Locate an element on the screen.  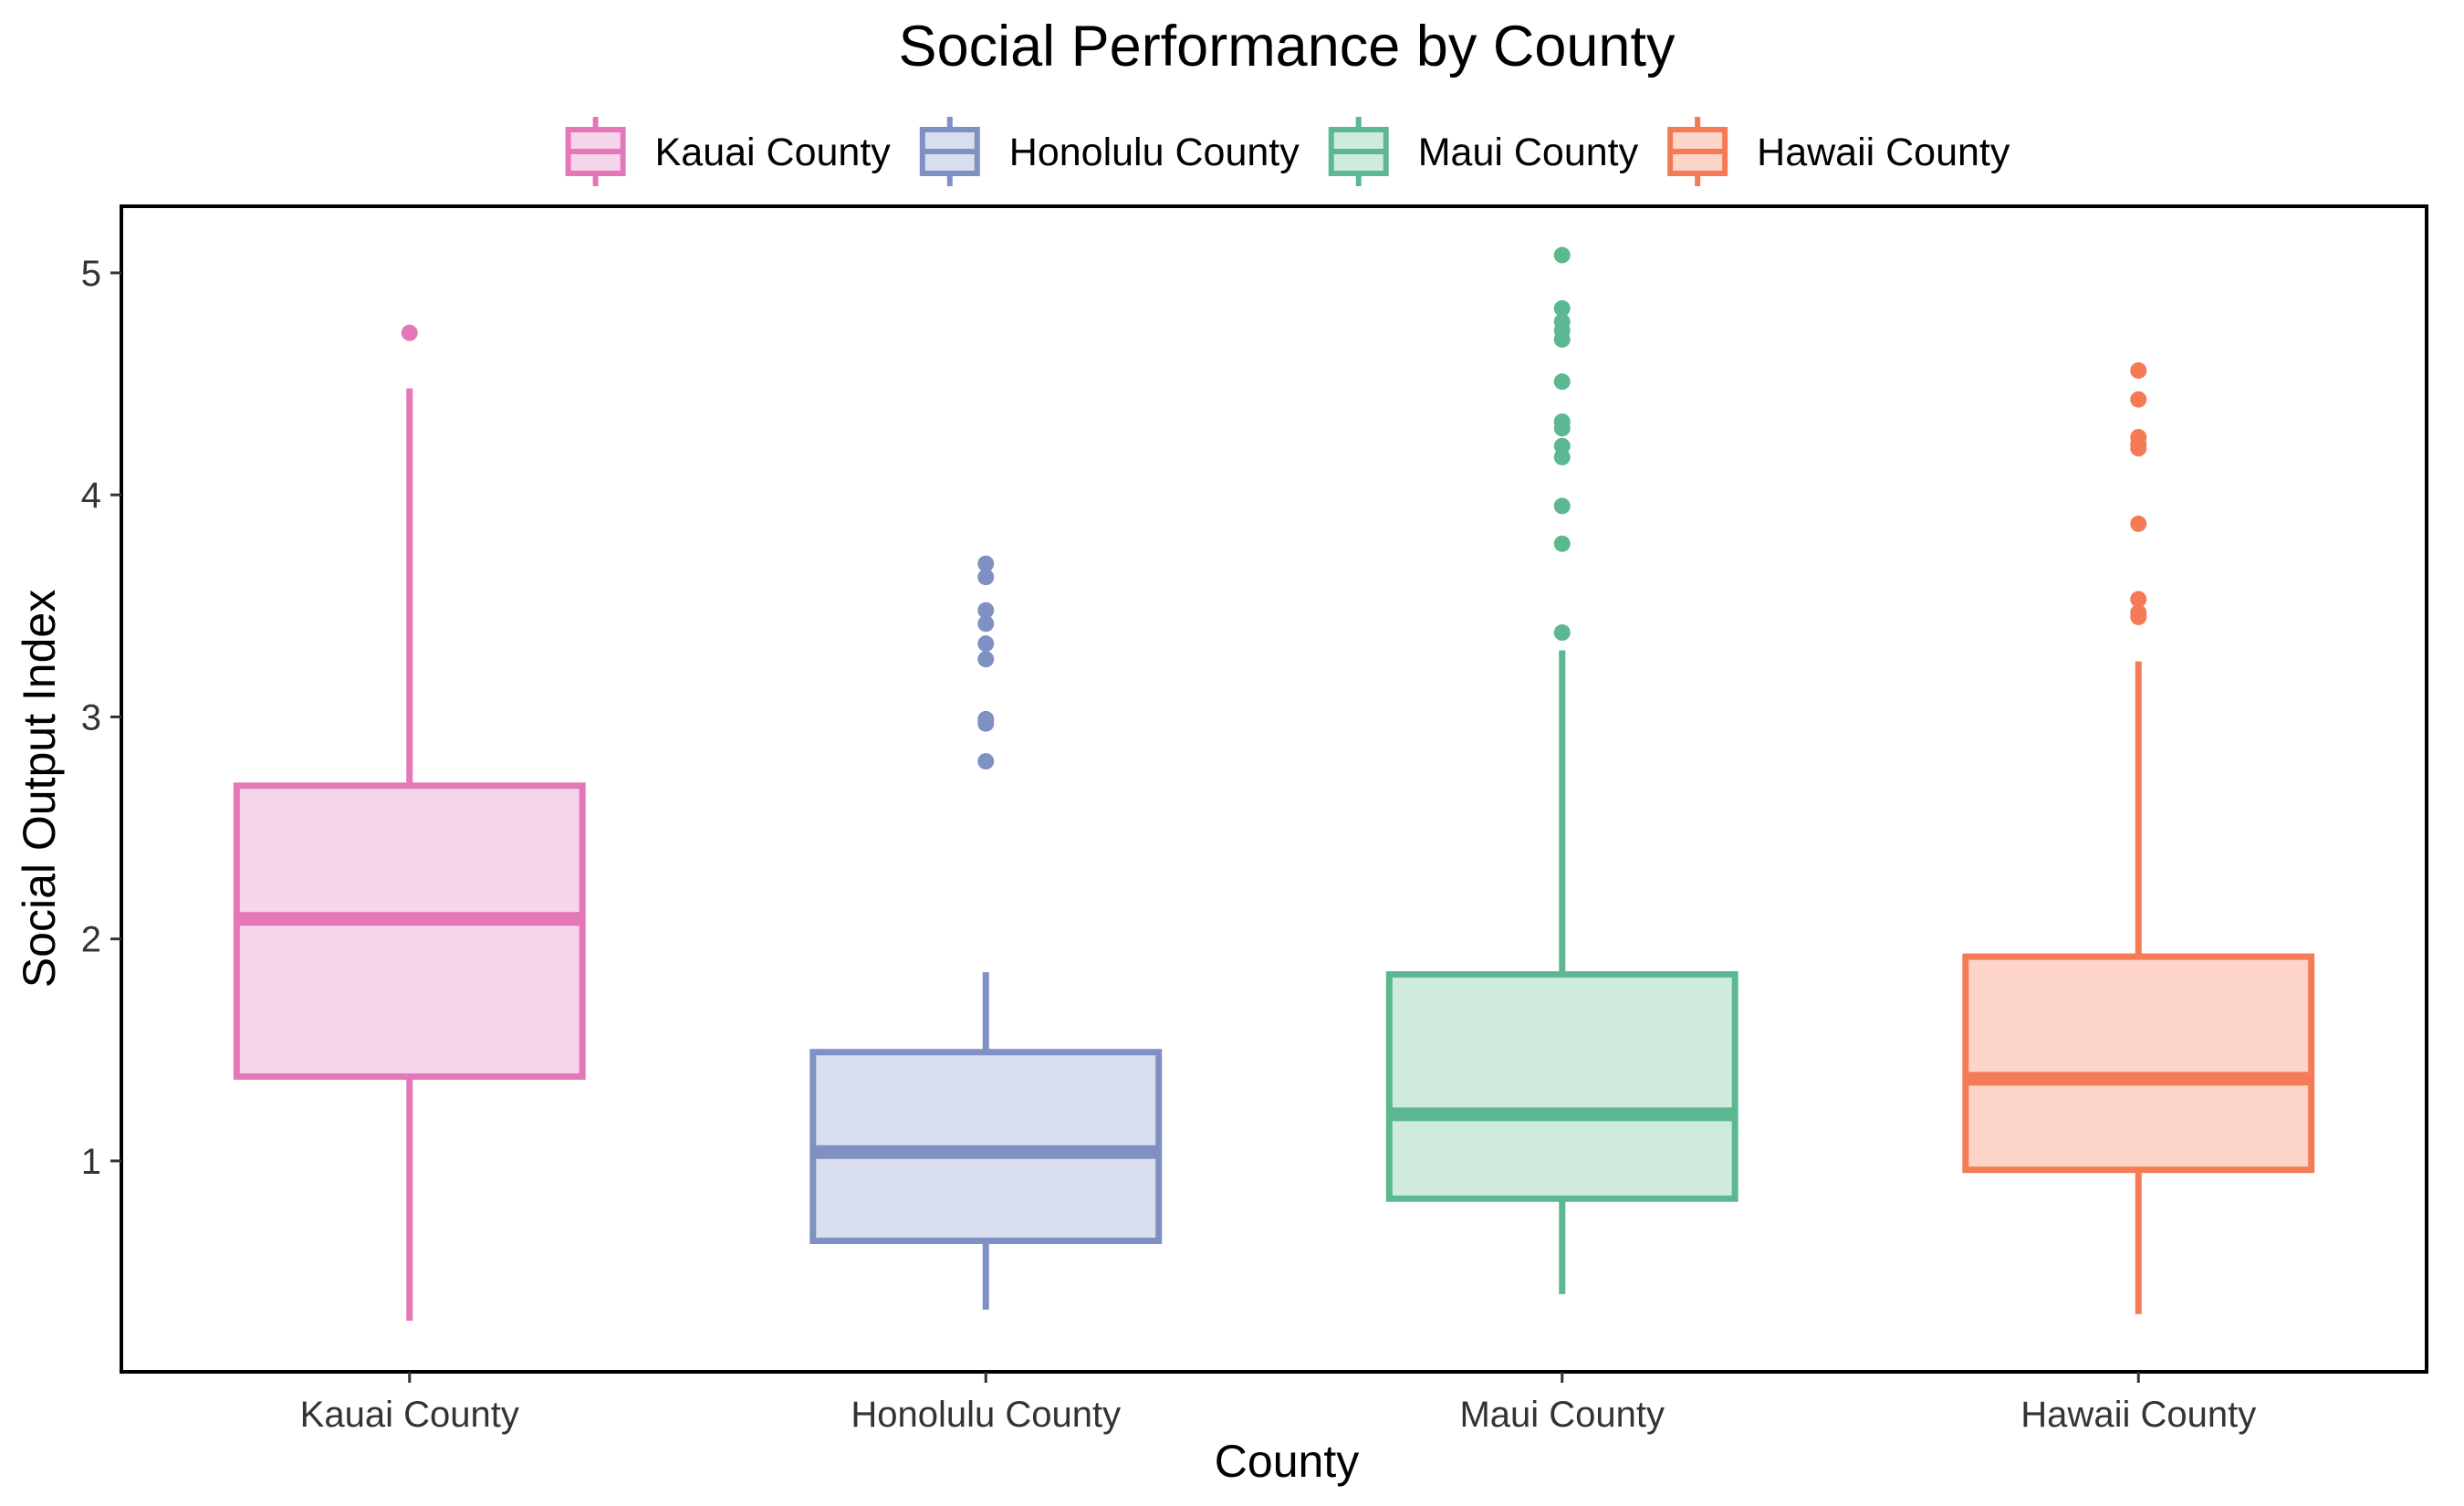
x-tick-label: Honolulu County is located at coordinates (986, 1415).